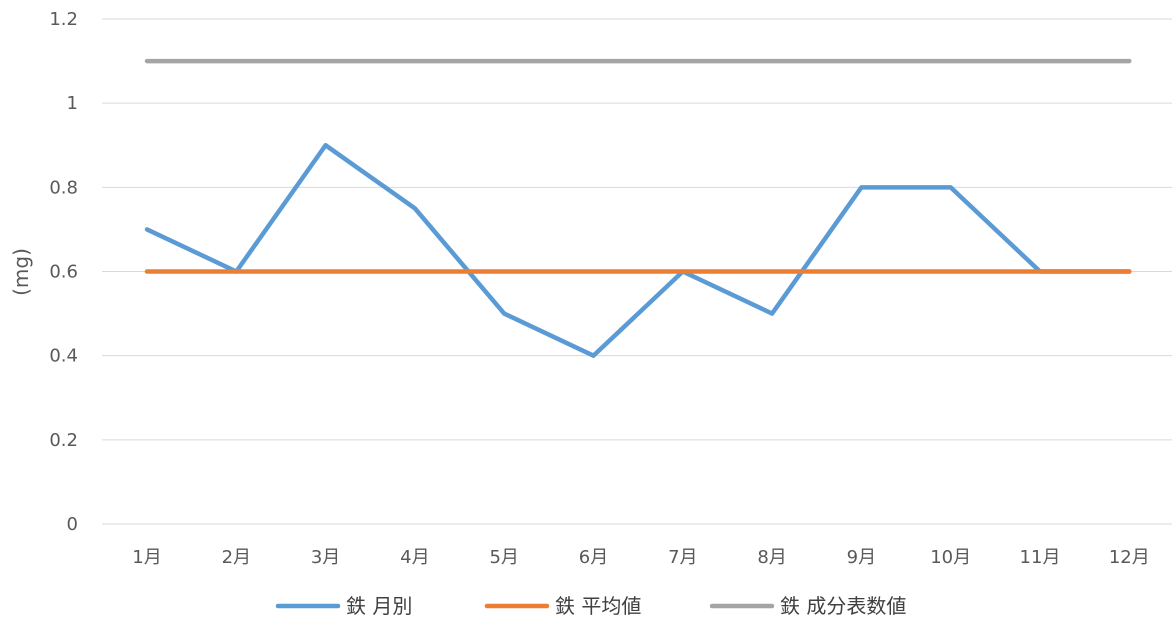  Describe the element at coordinates (379, 606) in the screenshot. I see `legend-label: 鉄 月別` at that location.